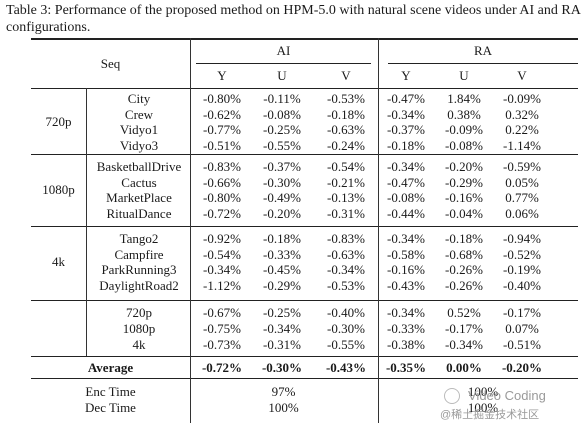  What do you see at coordinates (222, 344) in the screenshot?
I see `summary-cell: -0.73%` at bounding box center [222, 344].